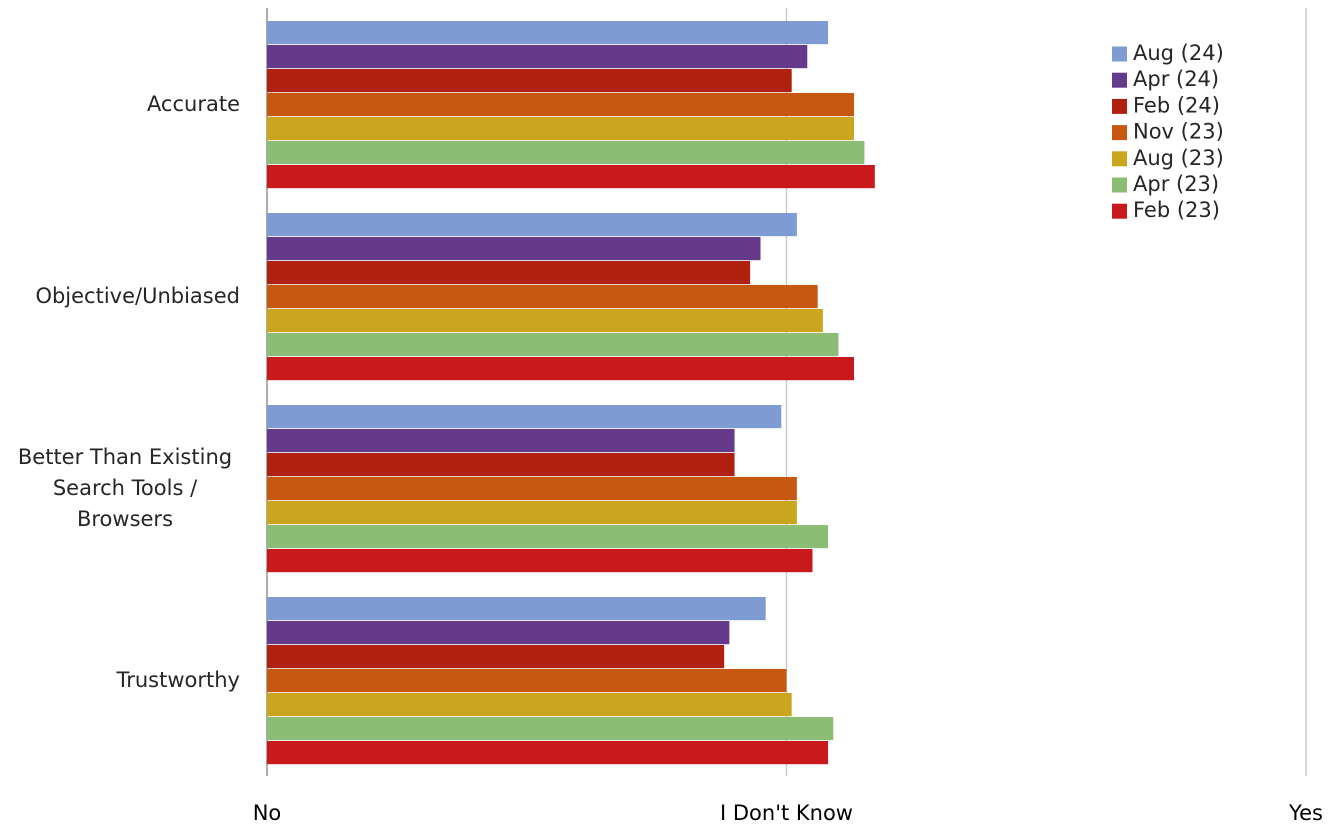 The width and height of the screenshot is (1331, 837). I want to click on category-label: Better Than Existing, so click(125, 457).